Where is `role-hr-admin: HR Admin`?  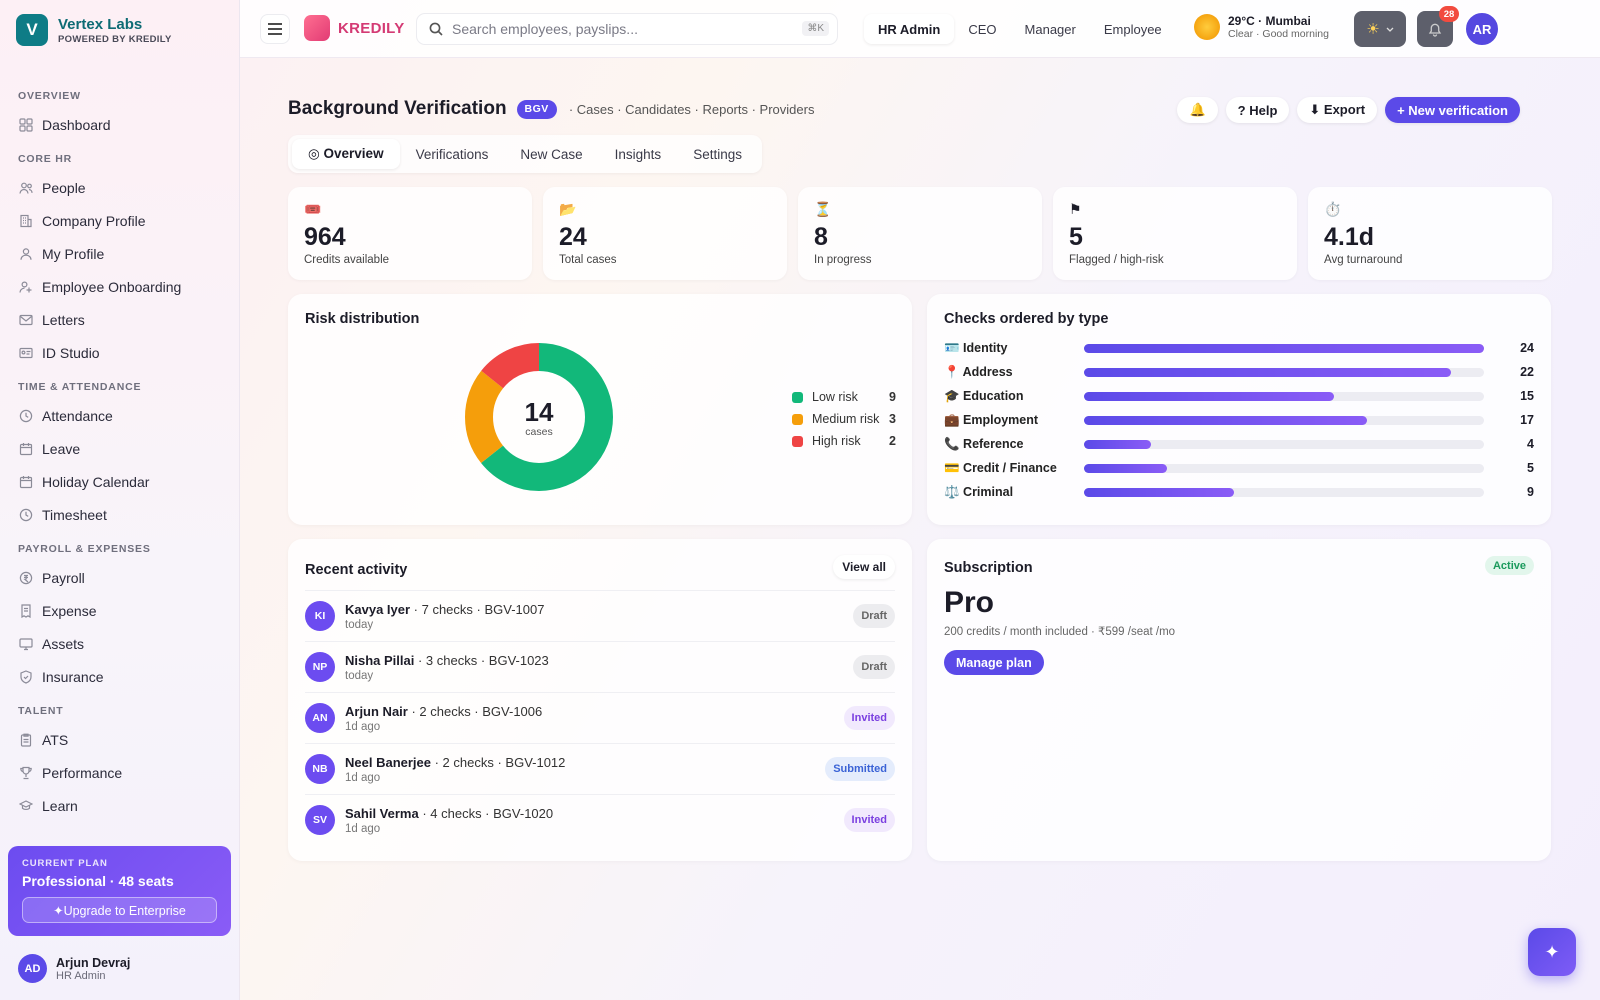 role-hr-admin: HR Admin is located at coordinates (909, 29).